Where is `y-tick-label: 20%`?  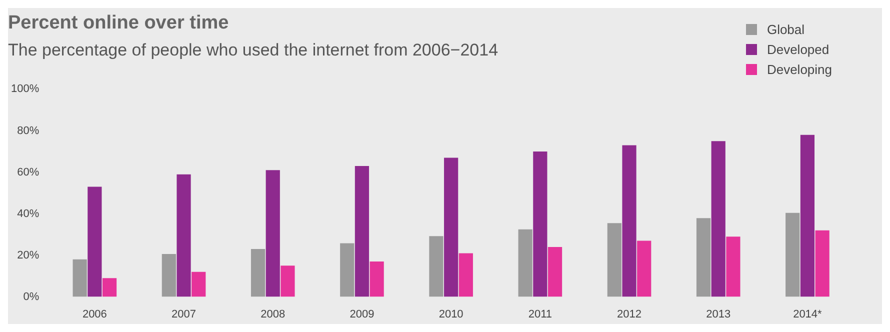 y-tick-label: 20% is located at coordinates (28, 255).